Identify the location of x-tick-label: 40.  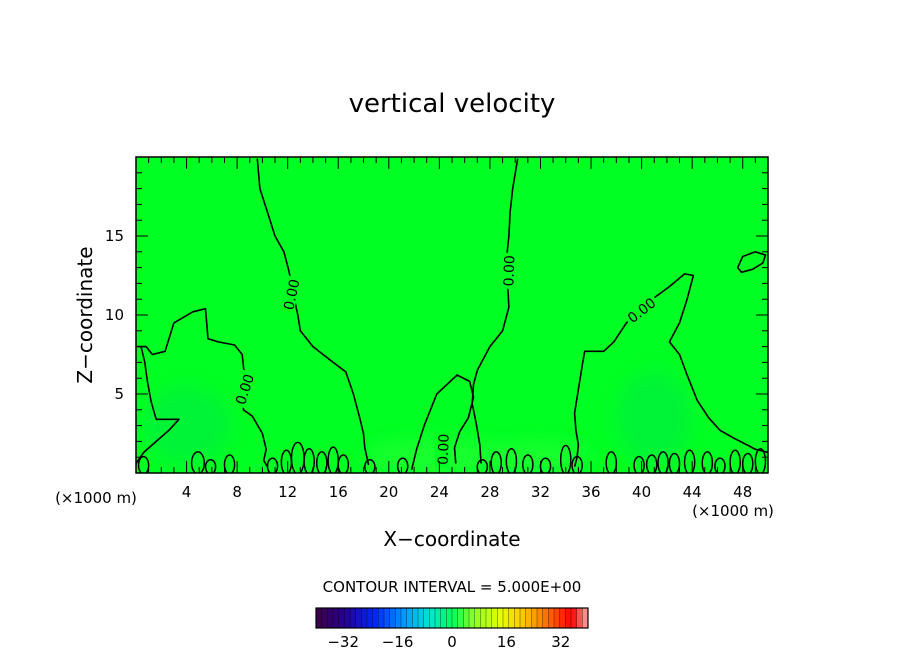
(641, 492).